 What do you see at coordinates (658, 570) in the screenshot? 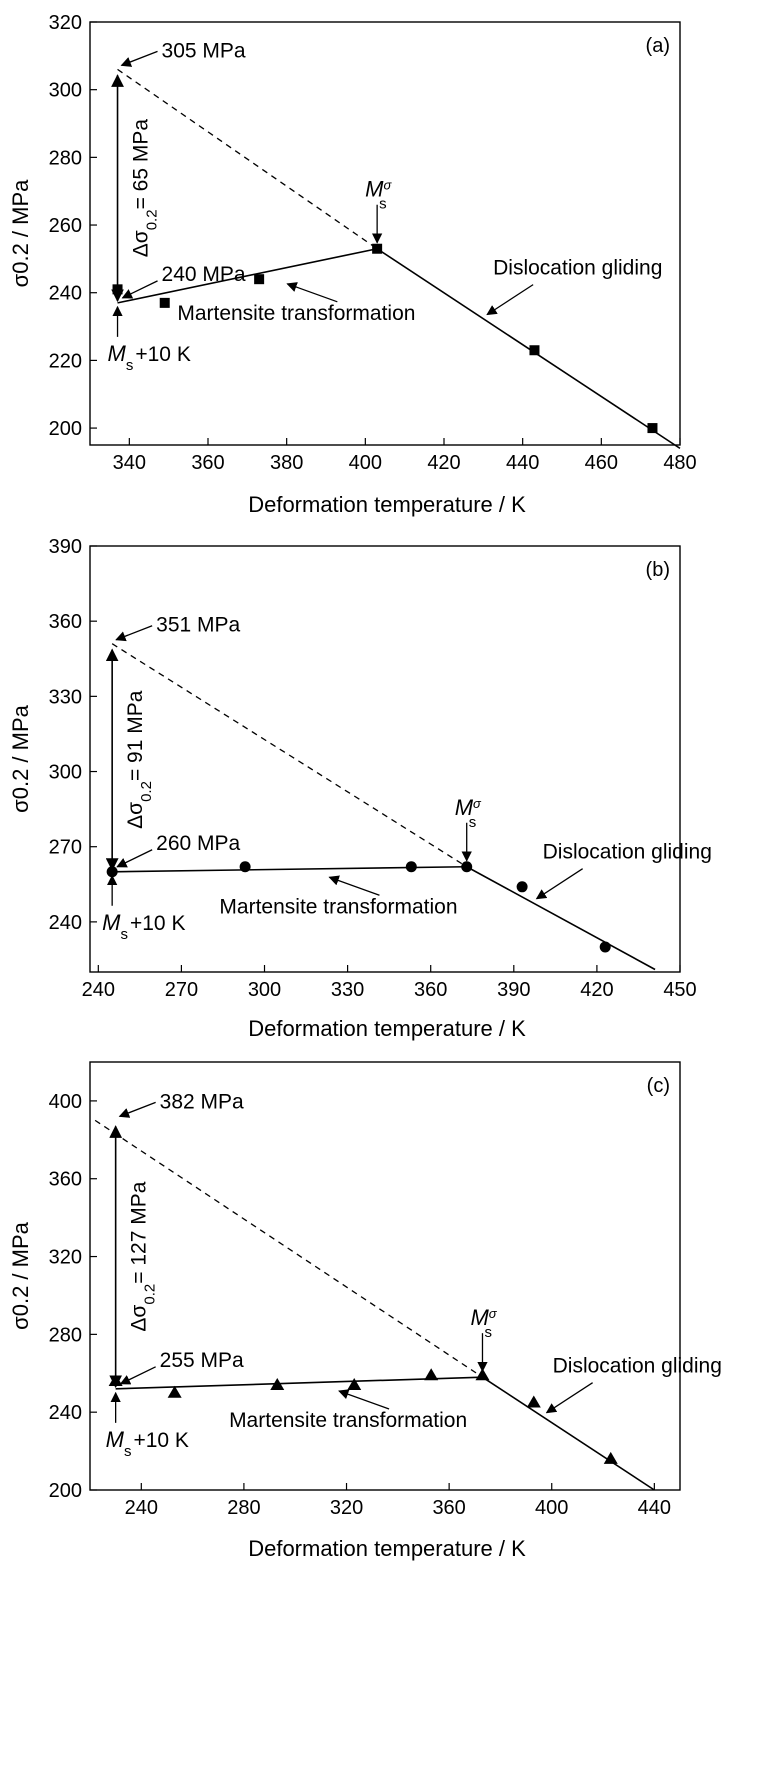
I see `panel-label: (b)` at bounding box center [658, 570].